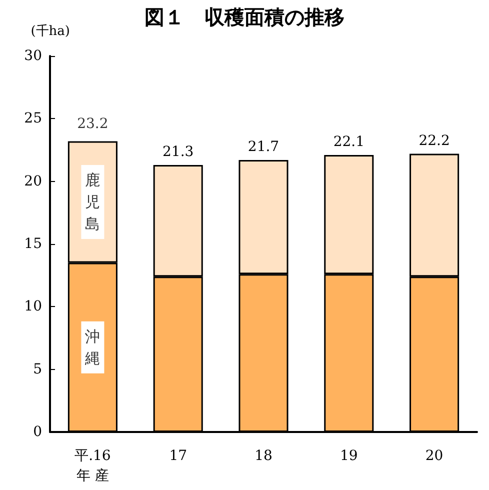 This screenshot has height=490, width=489. I want to click on y-tick-label: 15, so click(33, 244).